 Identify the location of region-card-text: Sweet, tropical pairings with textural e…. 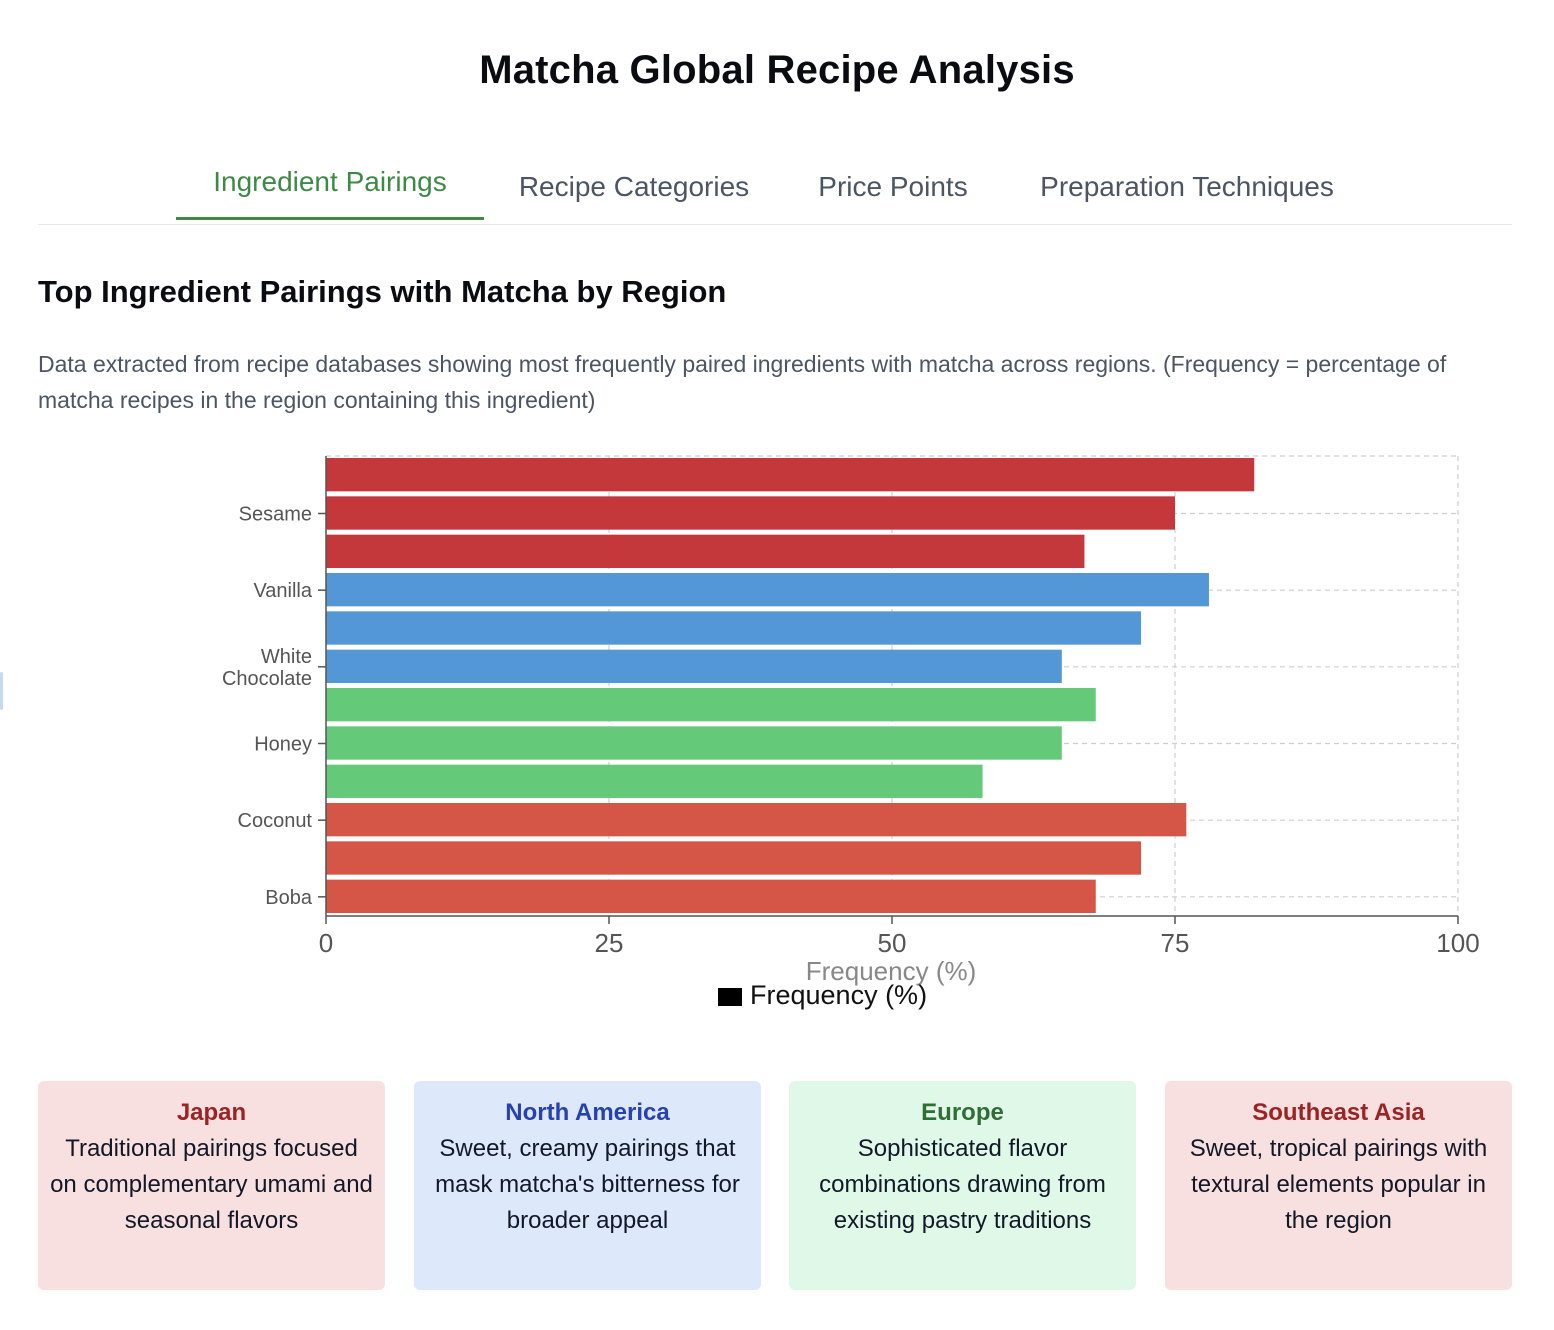
(1338, 1184).